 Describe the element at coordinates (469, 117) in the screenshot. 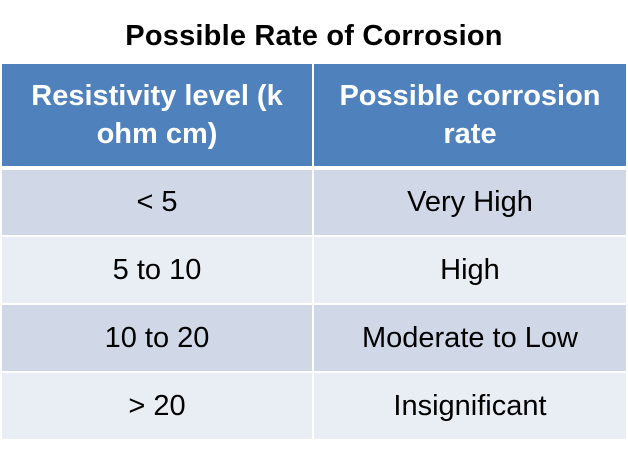

I see `header-corrosion-rate: Possible corrosion rate` at that location.